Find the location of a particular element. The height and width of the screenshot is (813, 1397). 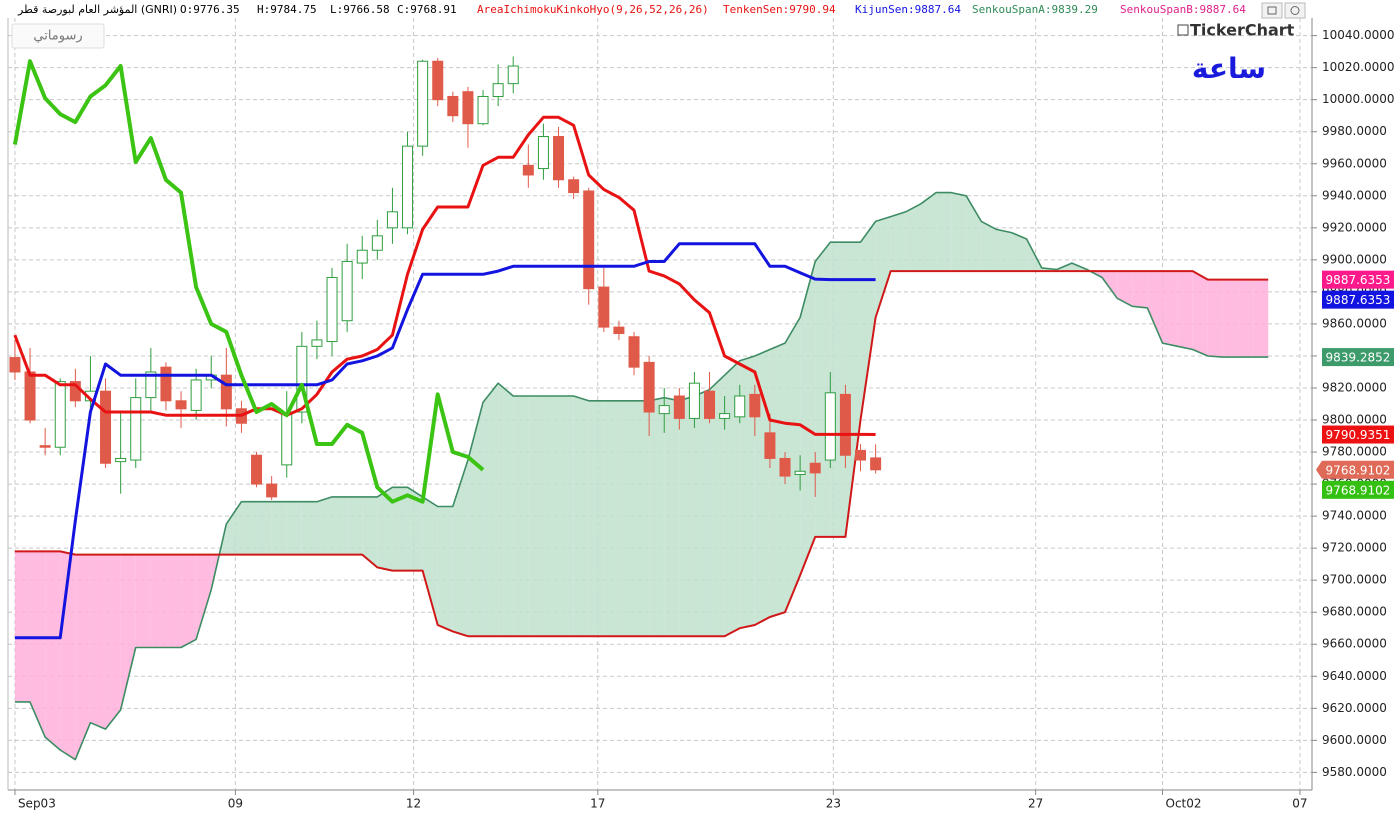

x-tick-label: 27 is located at coordinates (1035, 804).